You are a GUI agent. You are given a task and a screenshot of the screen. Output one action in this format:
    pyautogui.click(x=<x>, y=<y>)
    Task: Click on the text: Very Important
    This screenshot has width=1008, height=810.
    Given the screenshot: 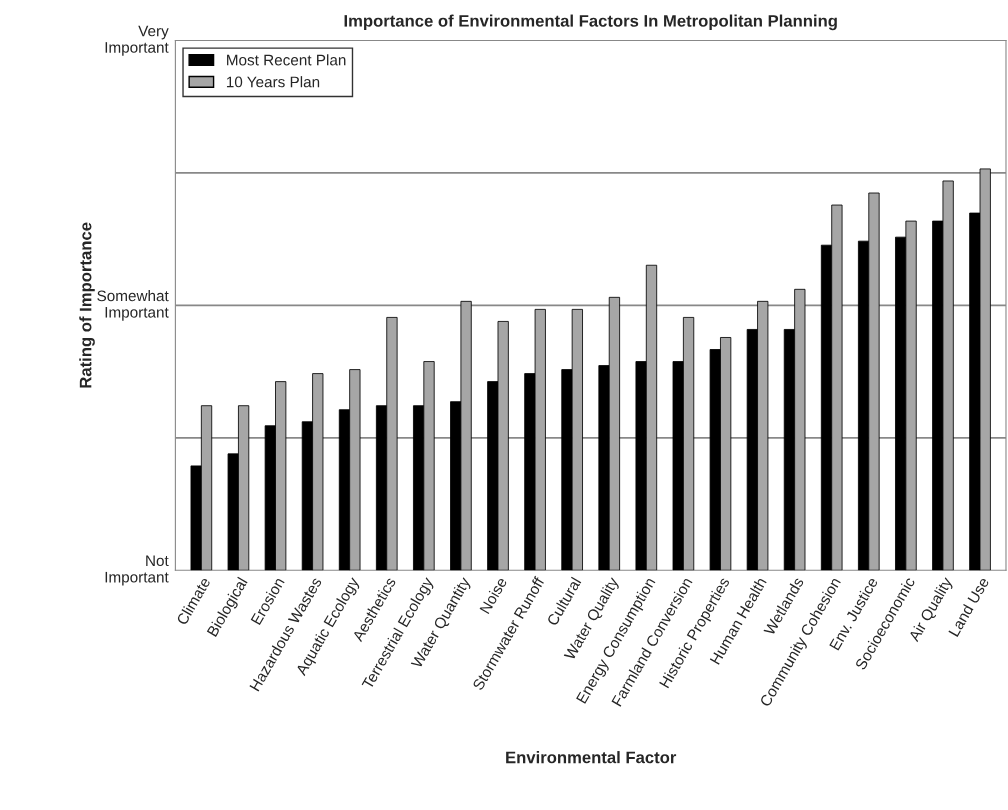 What is the action you would take?
    pyautogui.click(x=137, y=40)
    